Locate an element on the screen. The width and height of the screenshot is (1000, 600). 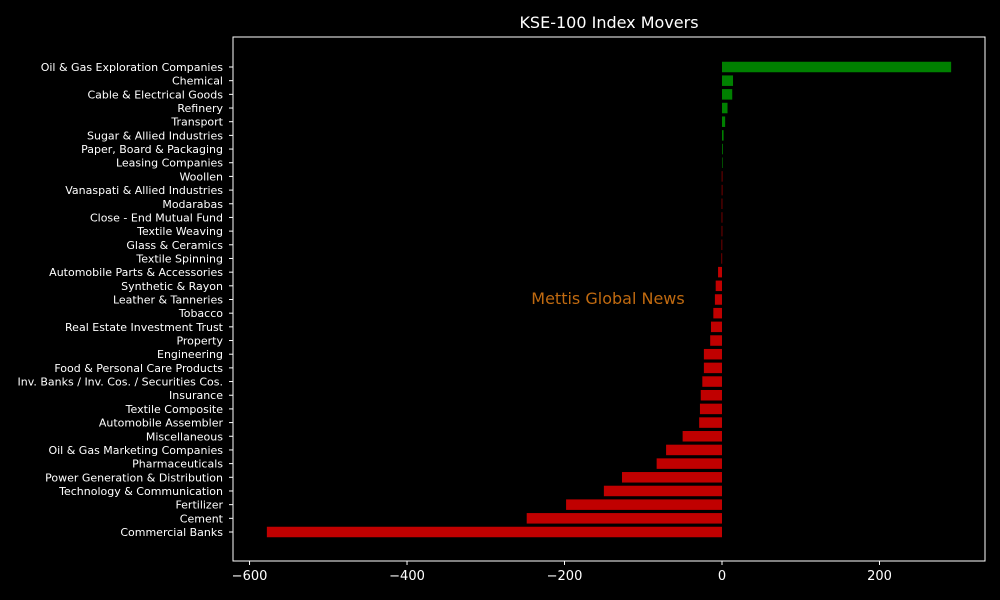
y-tick-label: Paper, Board & Packaging is located at coordinates (152, 149).